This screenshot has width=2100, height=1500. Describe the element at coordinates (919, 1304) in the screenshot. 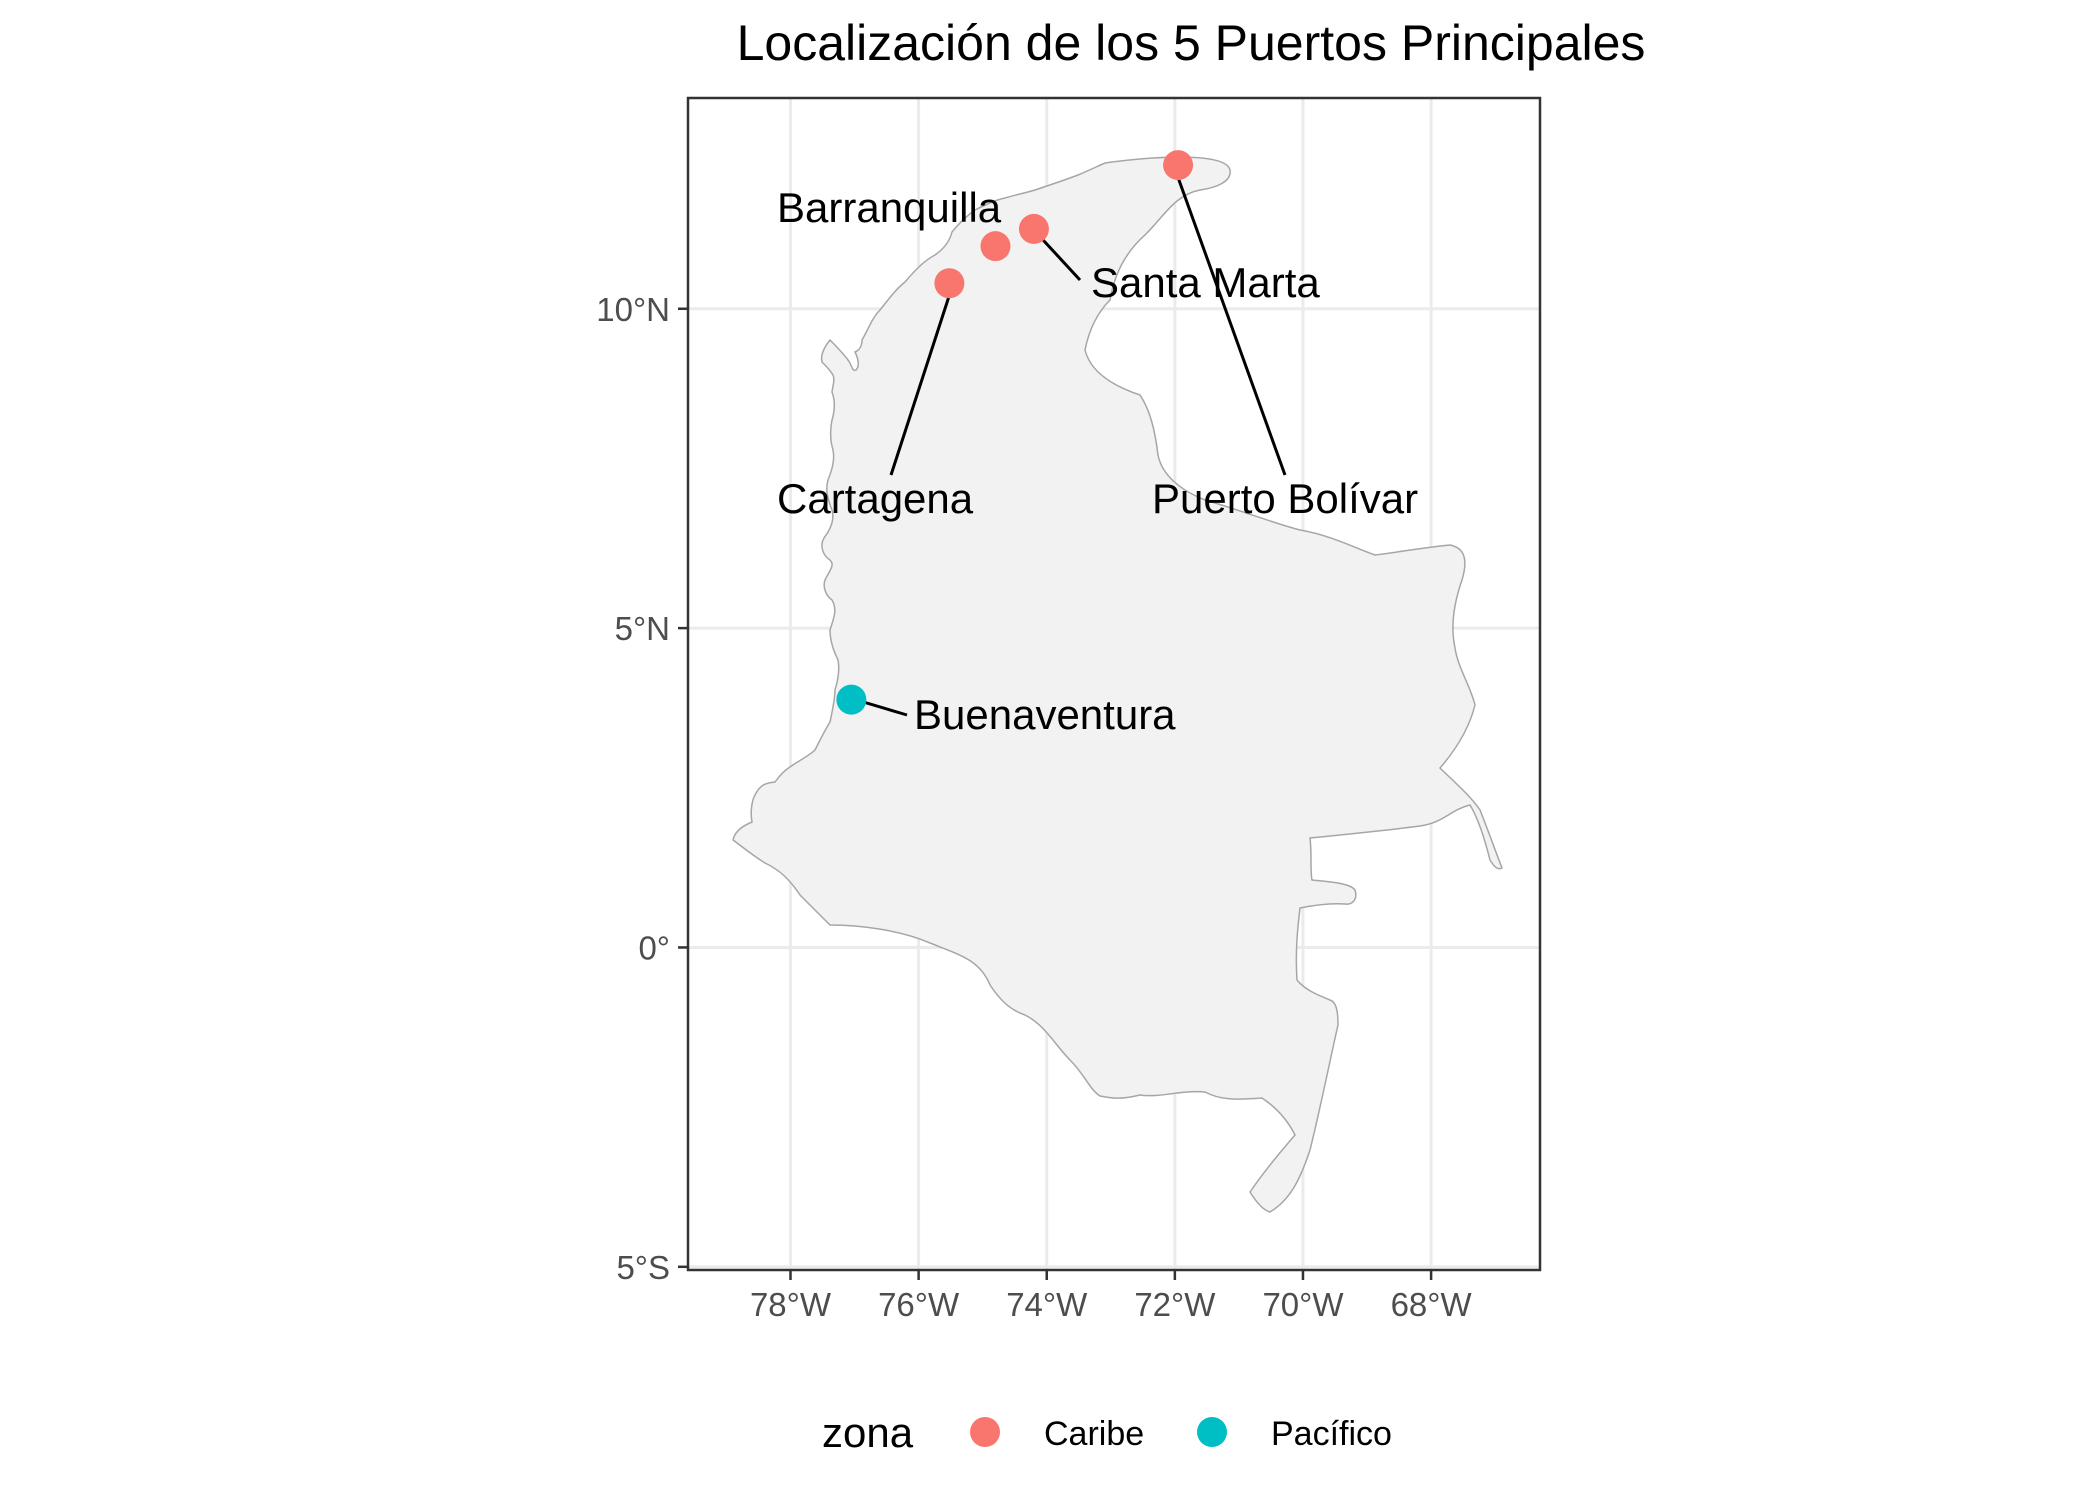

I see `x-tick-label: 76°W` at that location.